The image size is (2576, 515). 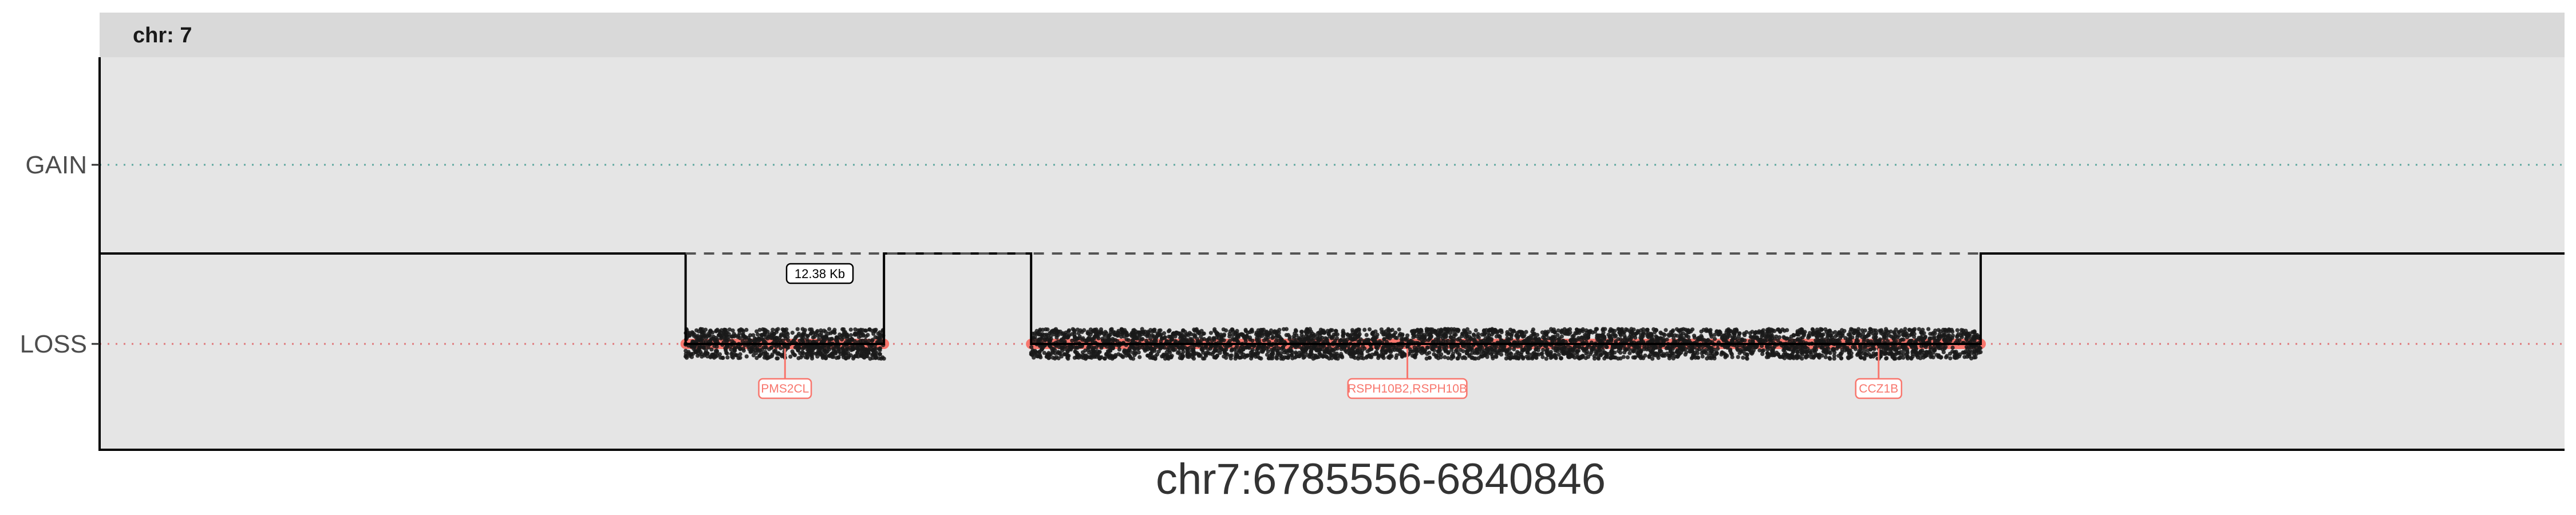 I want to click on gene-label-text: RSPH10B2,RSPH10B, so click(x=1407, y=388).